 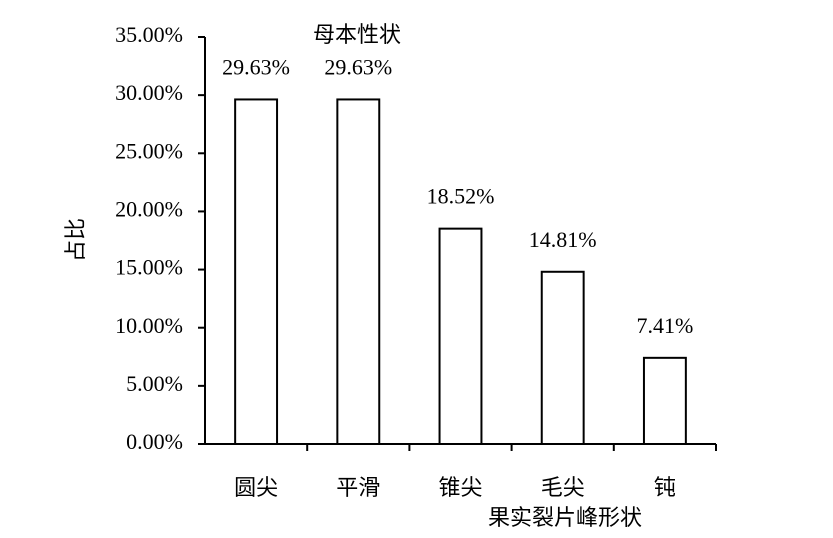 What do you see at coordinates (565, 517) in the screenshot?
I see `x-axis-label: 果实裂片峰形状` at bounding box center [565, 517].